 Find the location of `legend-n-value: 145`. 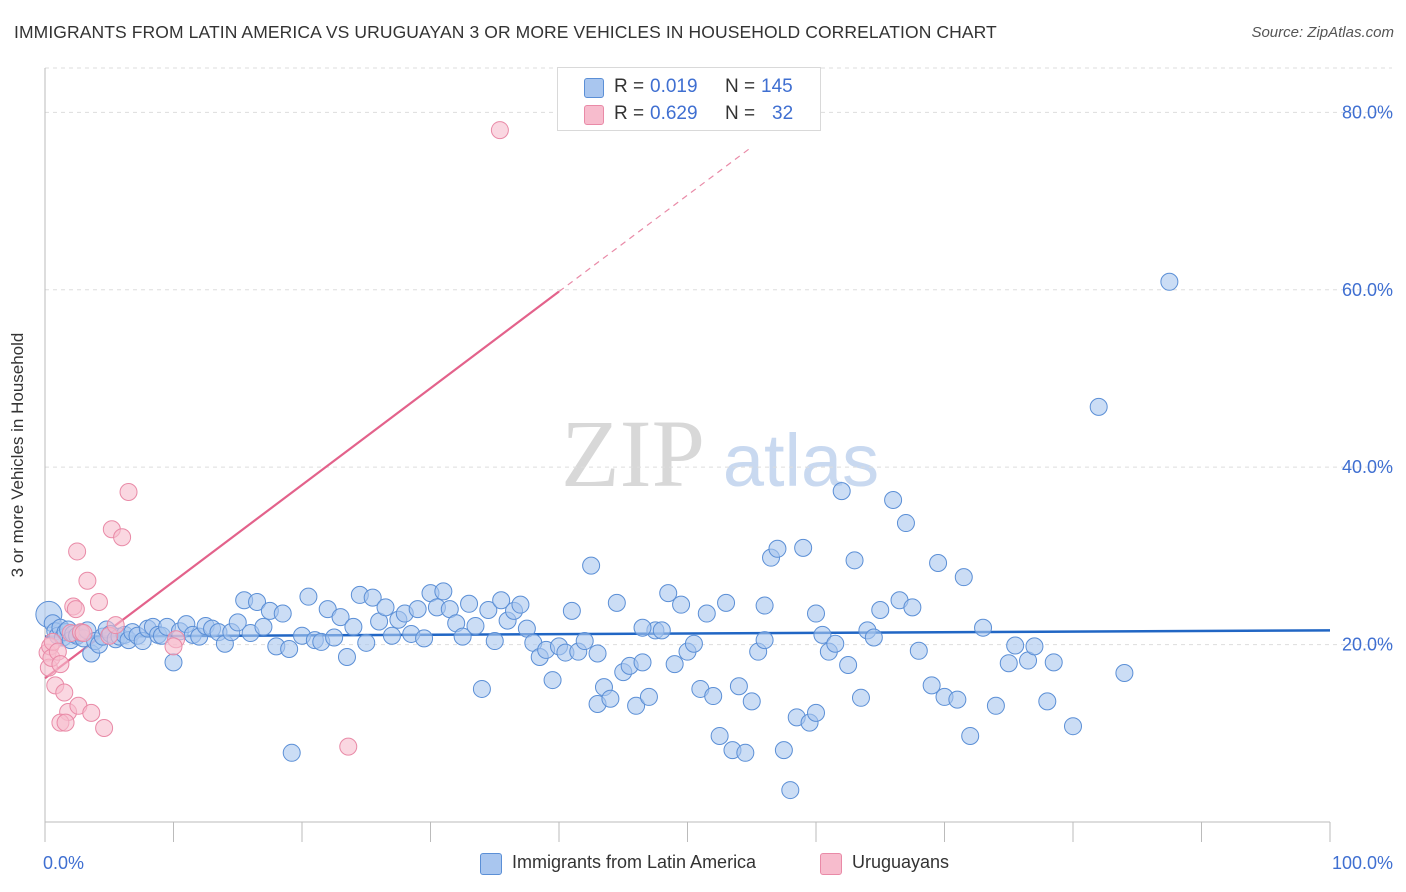

legend-n-value: 145 is located at coordinates (777, 86).